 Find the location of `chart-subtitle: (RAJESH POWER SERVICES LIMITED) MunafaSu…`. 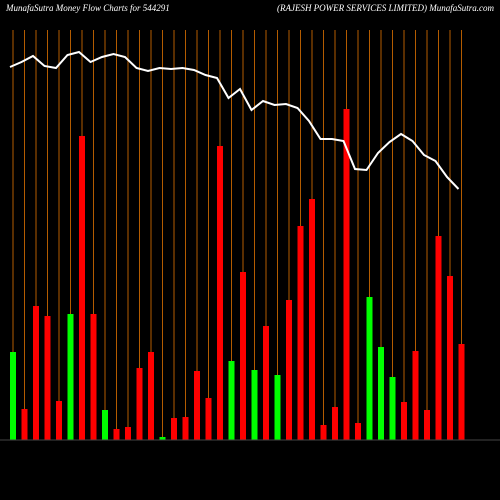

chart-subtitle: (RAJESH POWER SERVICES LIMITED) MunafaSu… is located at coordinates (386, 8).